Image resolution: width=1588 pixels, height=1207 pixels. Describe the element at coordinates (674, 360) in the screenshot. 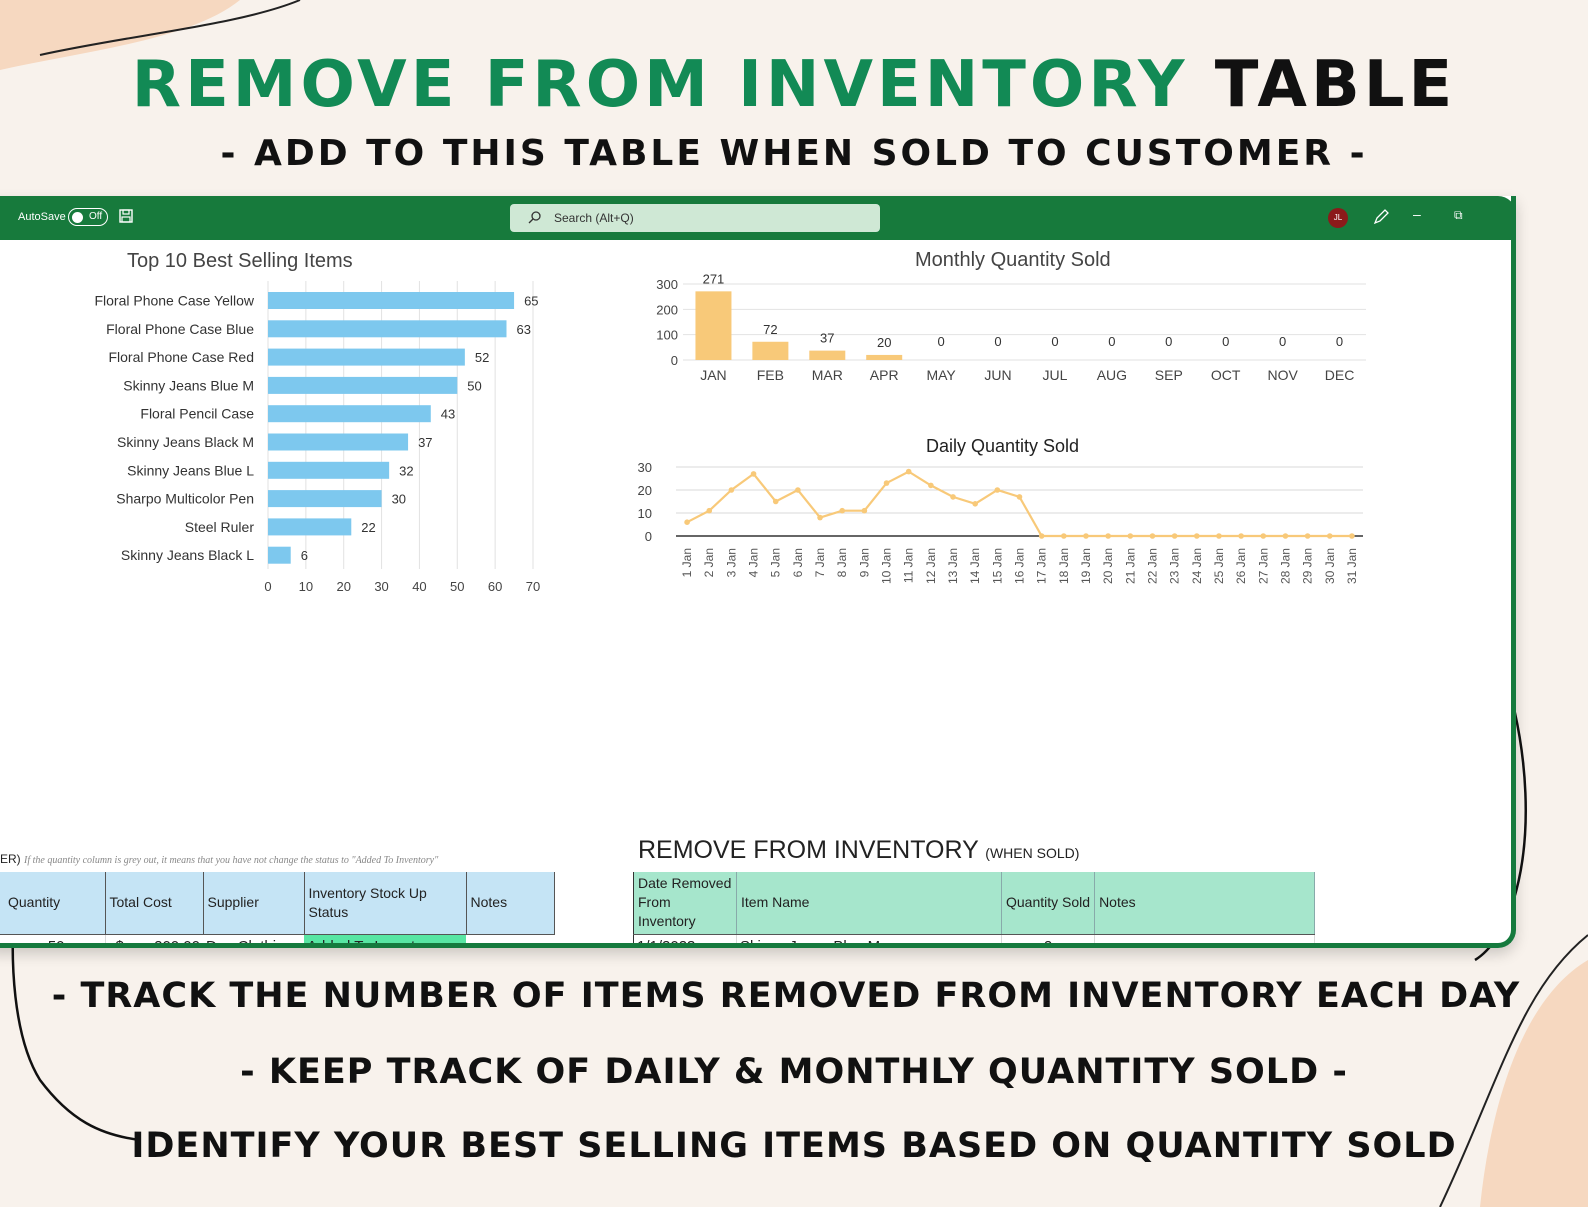

I see `y-tick-label: 0` at that location.